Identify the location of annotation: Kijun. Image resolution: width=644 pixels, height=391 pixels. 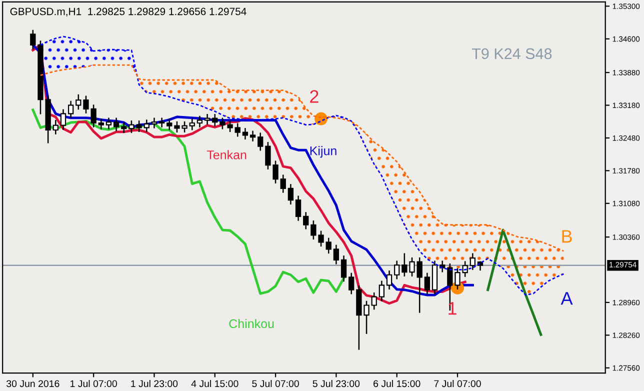
(323, 152).